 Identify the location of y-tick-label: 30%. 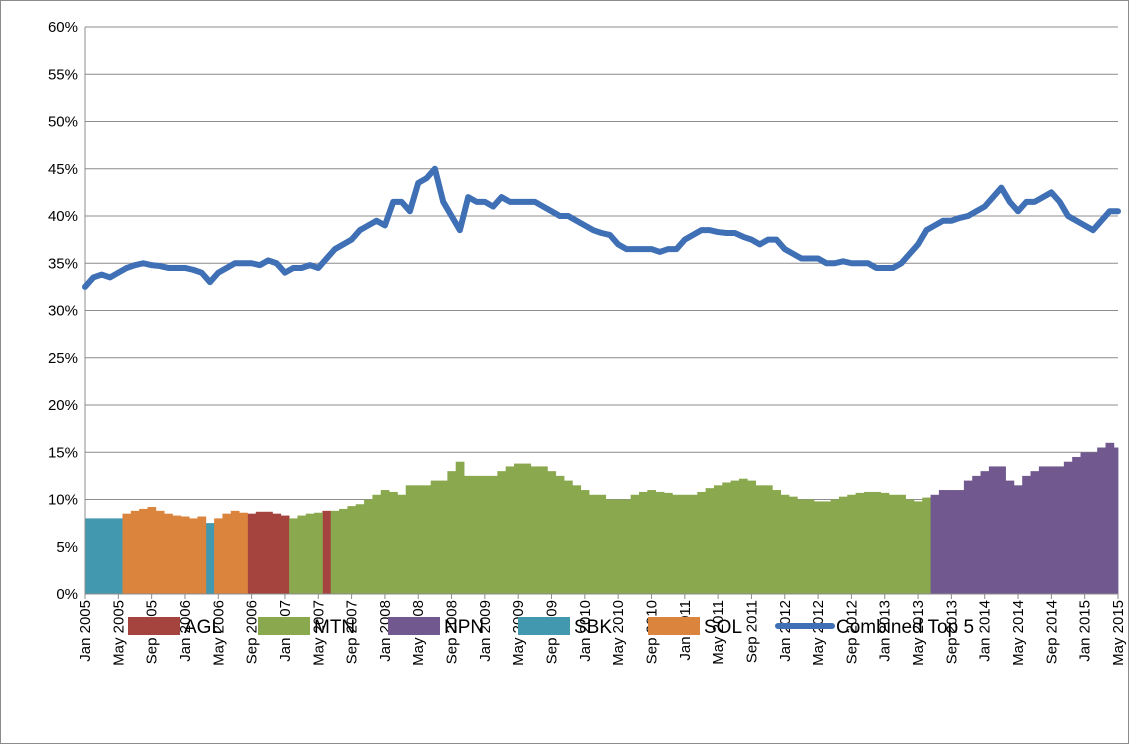
(63, 311).